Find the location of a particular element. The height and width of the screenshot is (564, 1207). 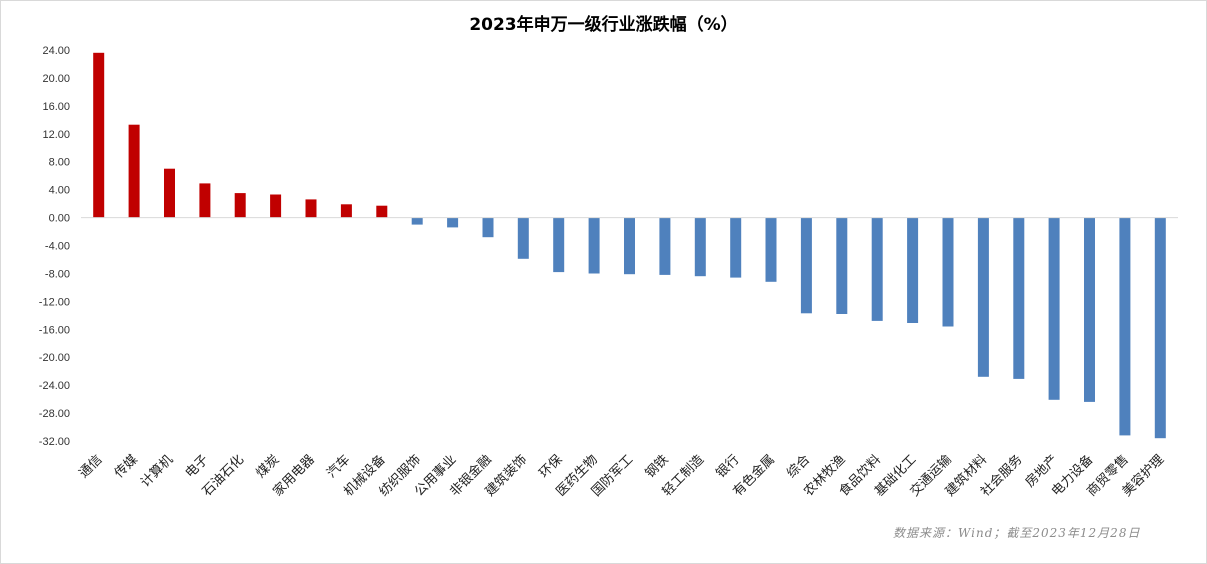

bar-公用事业 is located at coordinates (453, 222).